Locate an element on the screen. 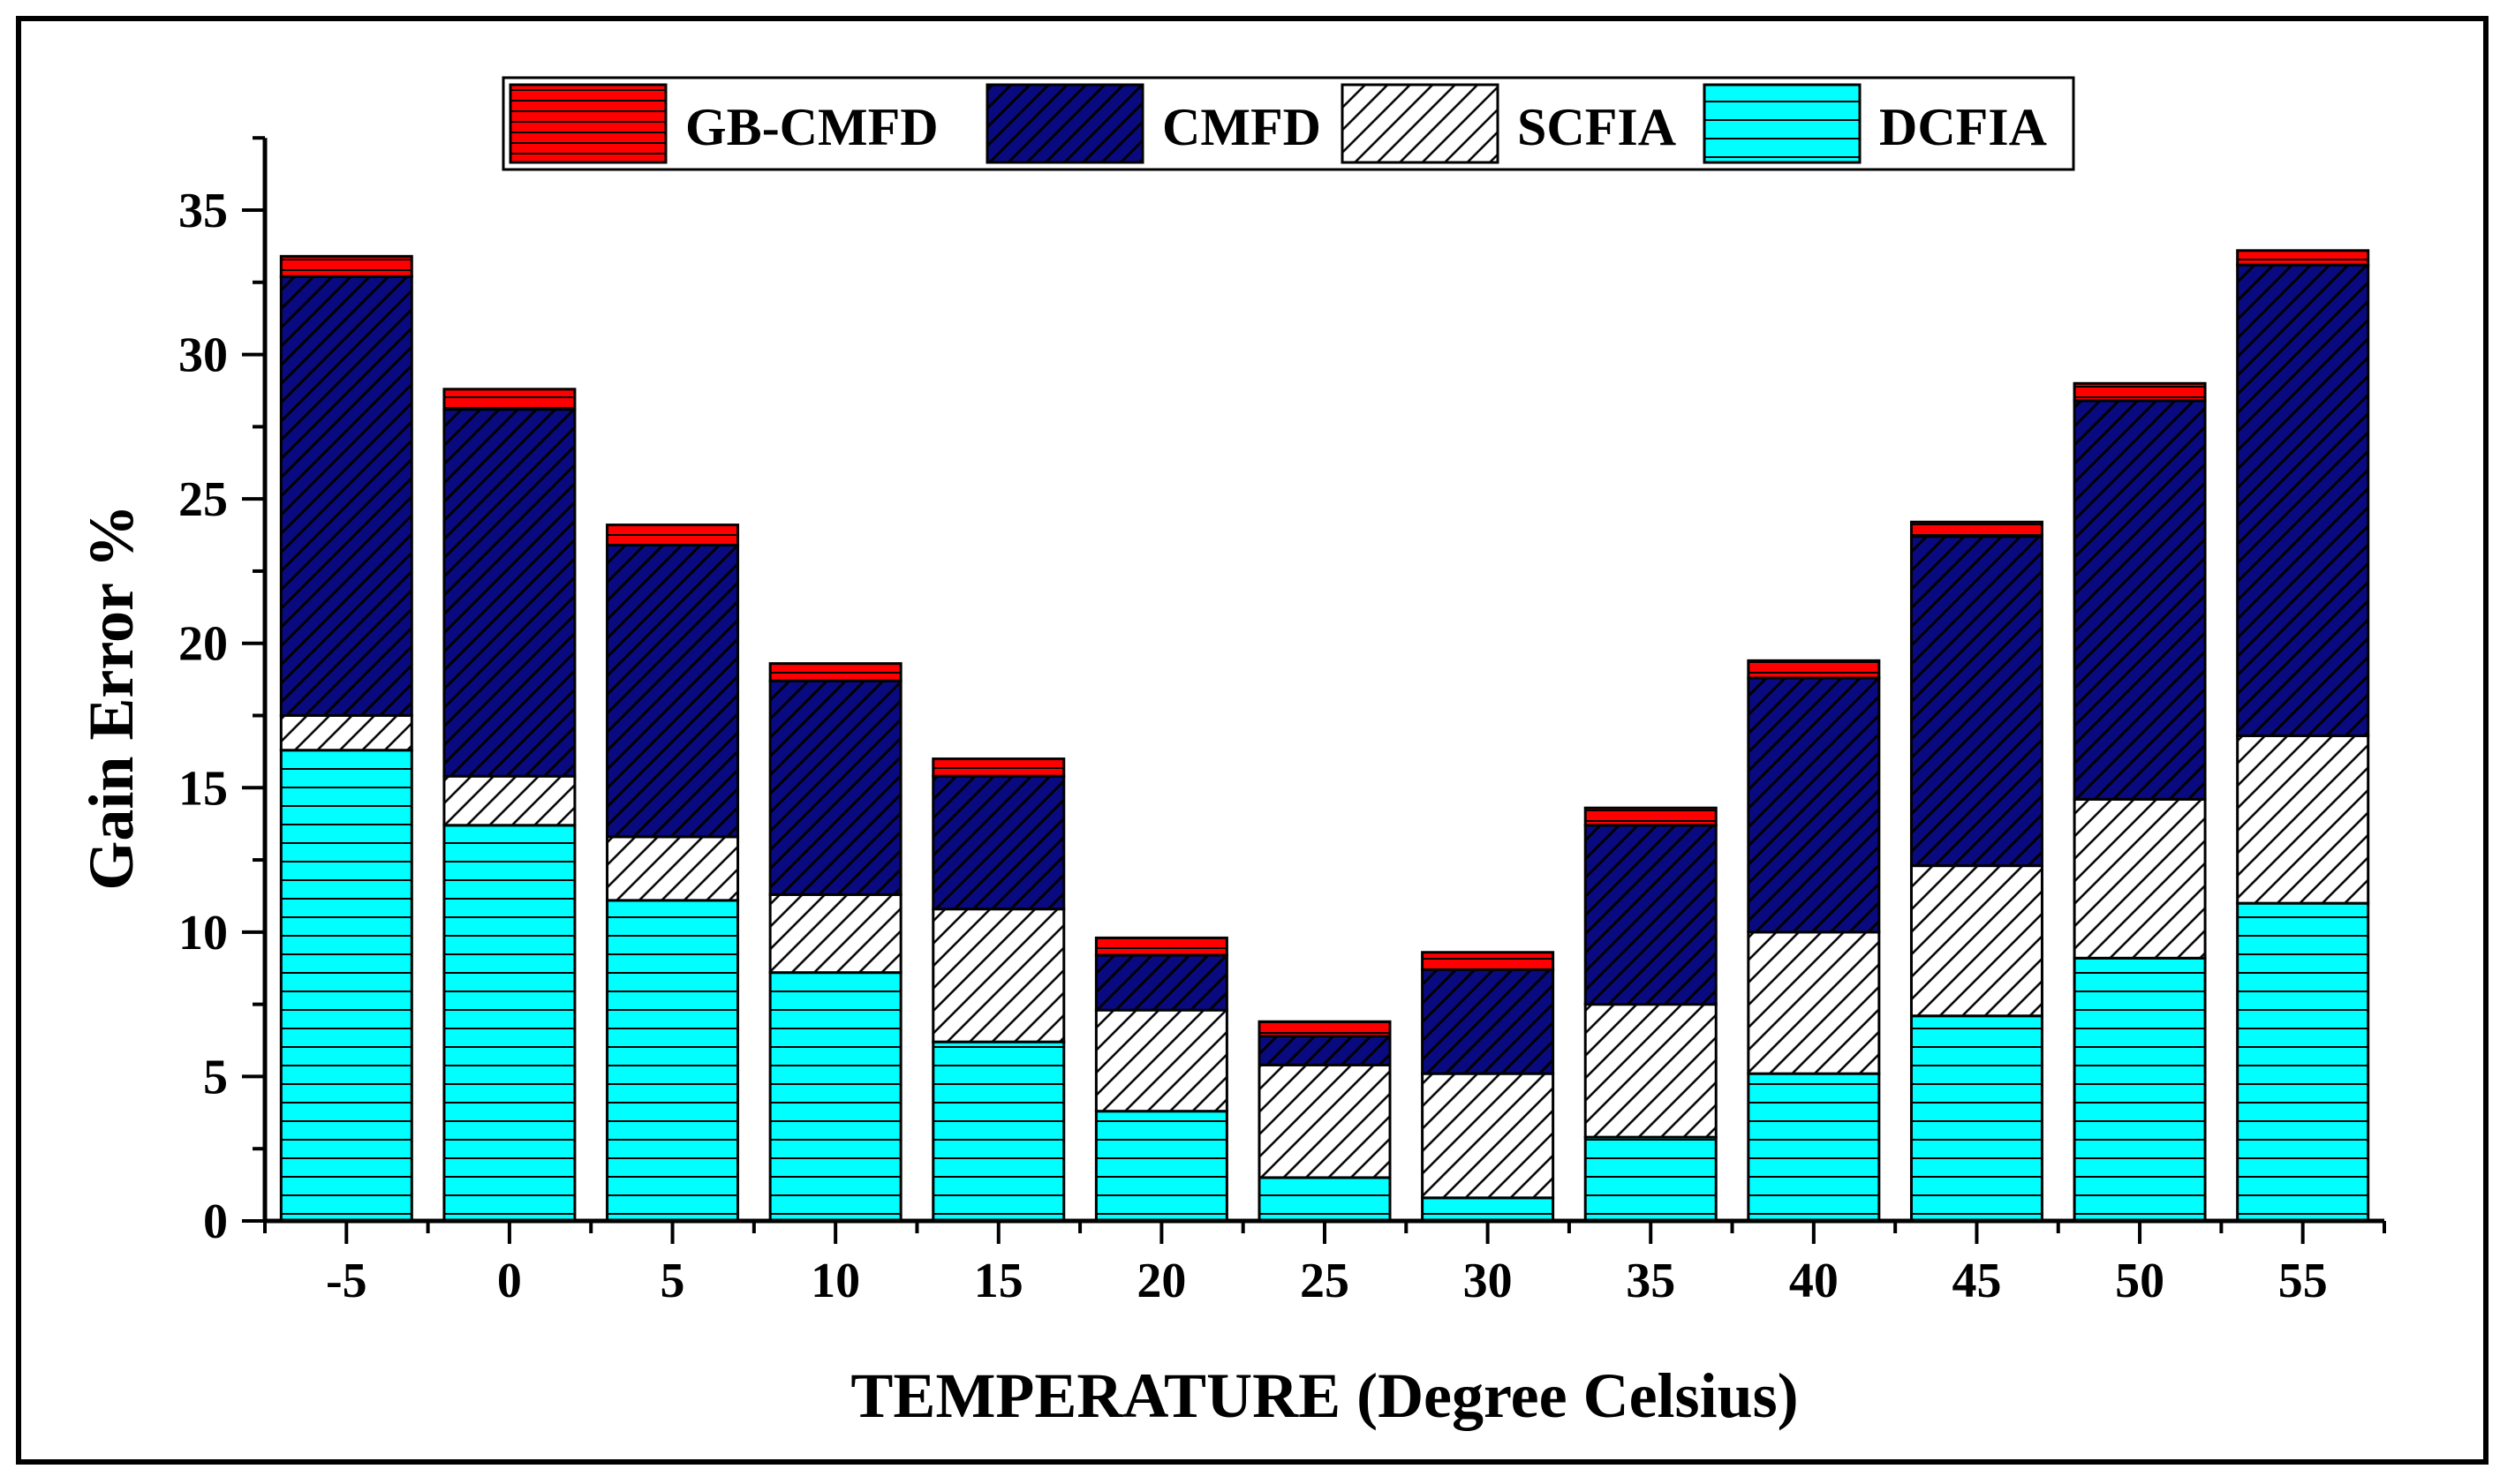 This screenshot has height=1484, width=2515. x-tick-label: 20 is located at coordinates (1161, 1281).